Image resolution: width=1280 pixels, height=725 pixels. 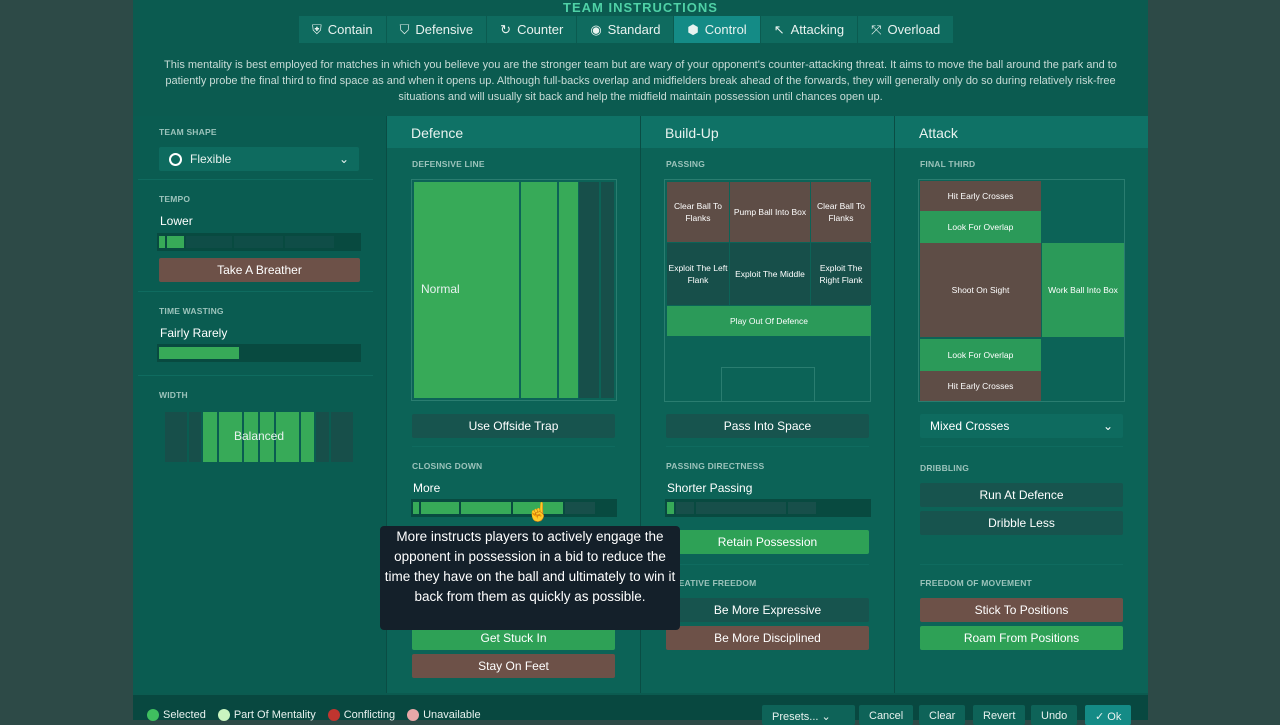 What do you see at coordinates (191, 311) in the screenshot?
I see `time-wasting-label: TIME WASTING` at bounding box center [191, 311].